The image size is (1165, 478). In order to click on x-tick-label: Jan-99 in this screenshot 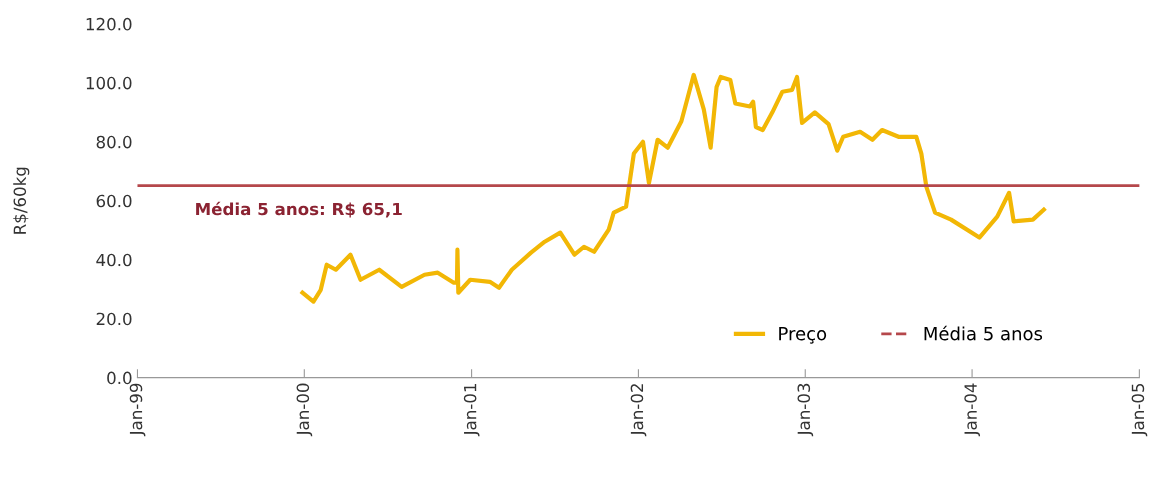, I will do `click(137, 410)`.